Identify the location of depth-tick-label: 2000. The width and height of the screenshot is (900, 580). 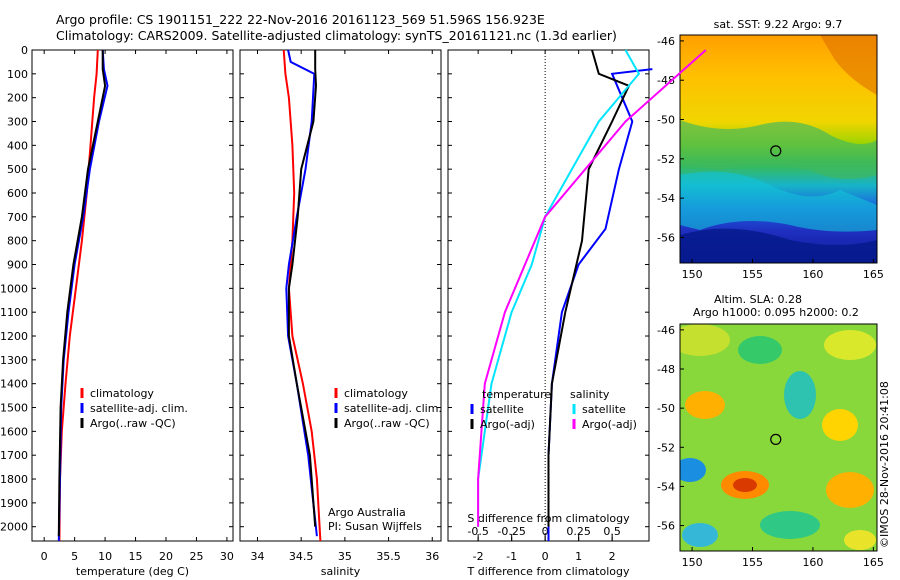
(14, 527).